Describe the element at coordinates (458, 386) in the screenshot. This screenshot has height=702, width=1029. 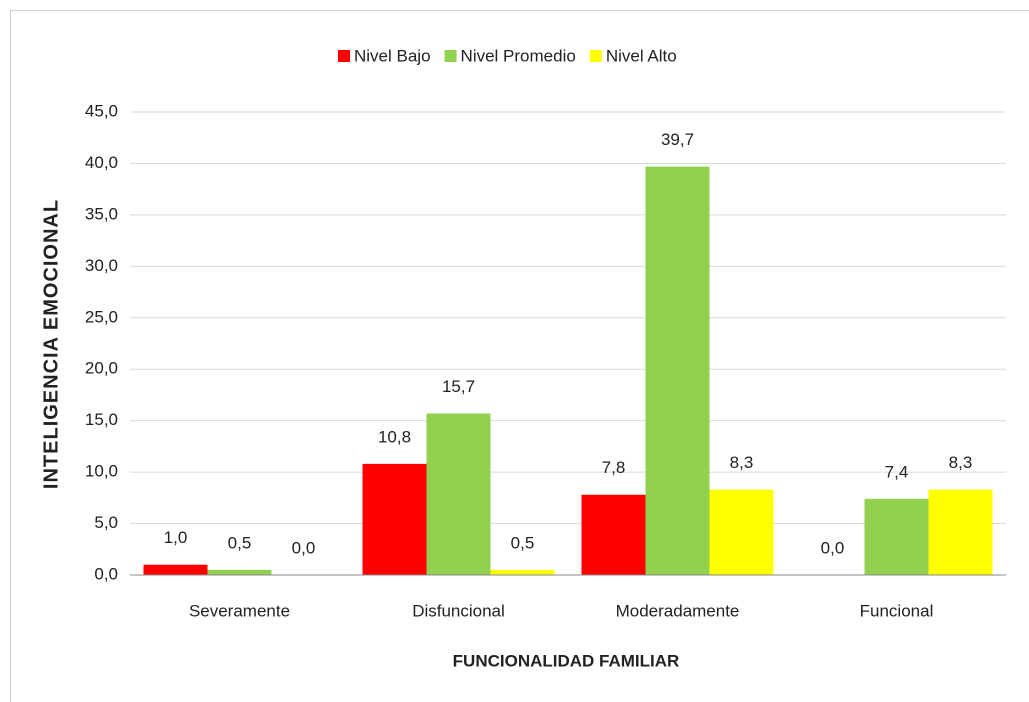
I see `value-label: 15,7` at that location.